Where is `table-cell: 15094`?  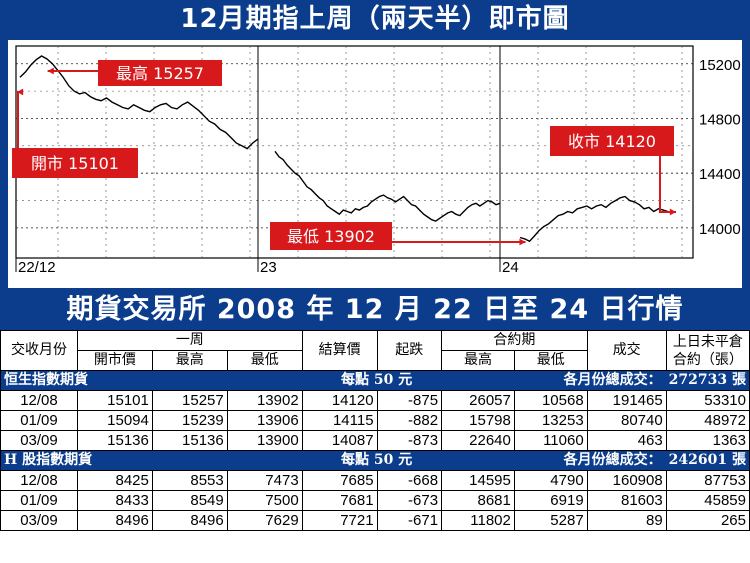
table-cell: 15094 is located at coordinates (114, 420).